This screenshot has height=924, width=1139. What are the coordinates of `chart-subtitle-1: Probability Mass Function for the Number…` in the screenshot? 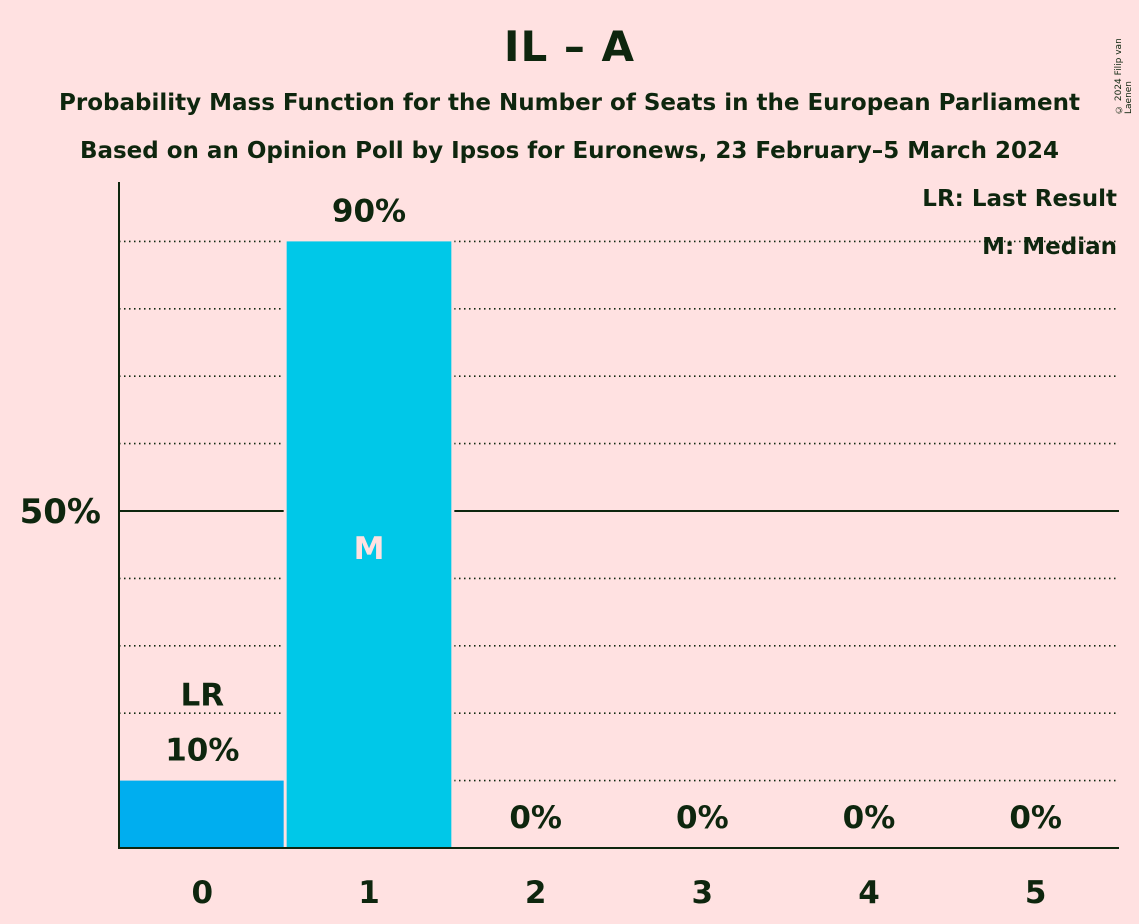 It's located at (569, 103).